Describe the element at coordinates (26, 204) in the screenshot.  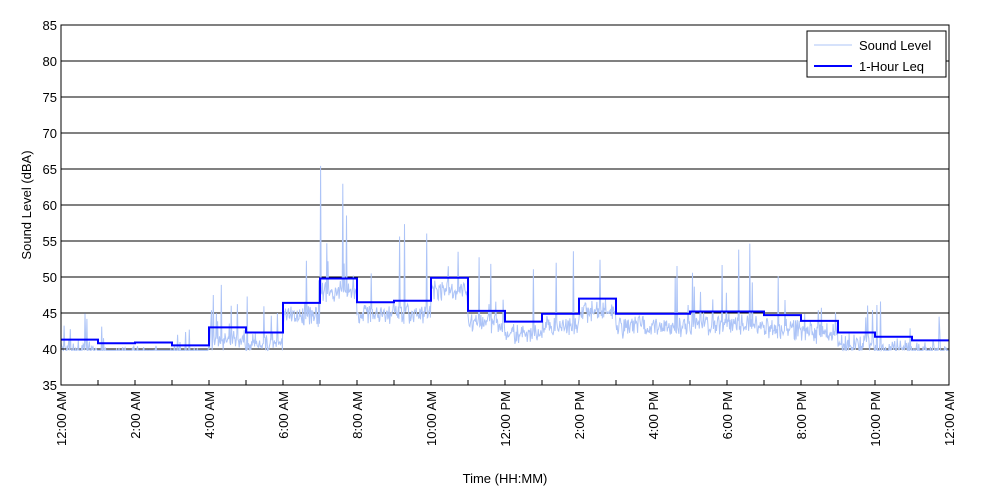
I see `y-axis-label: Sound Level (dBA)` at that location.